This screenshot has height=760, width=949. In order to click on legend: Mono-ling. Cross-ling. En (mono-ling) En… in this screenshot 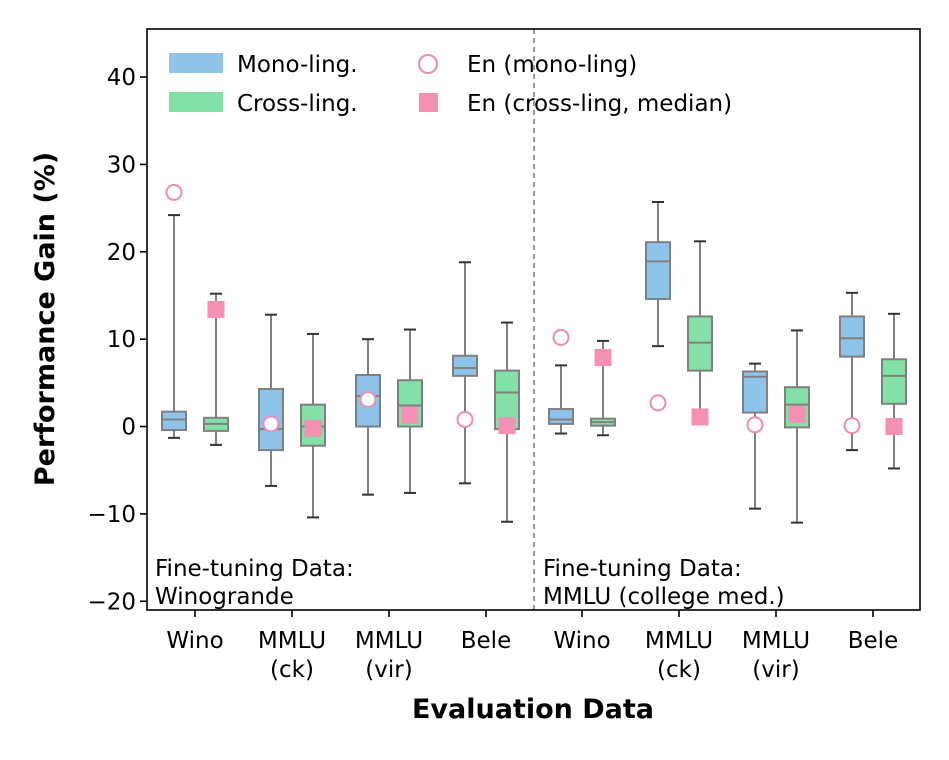, I will do `click(450, 84)`.